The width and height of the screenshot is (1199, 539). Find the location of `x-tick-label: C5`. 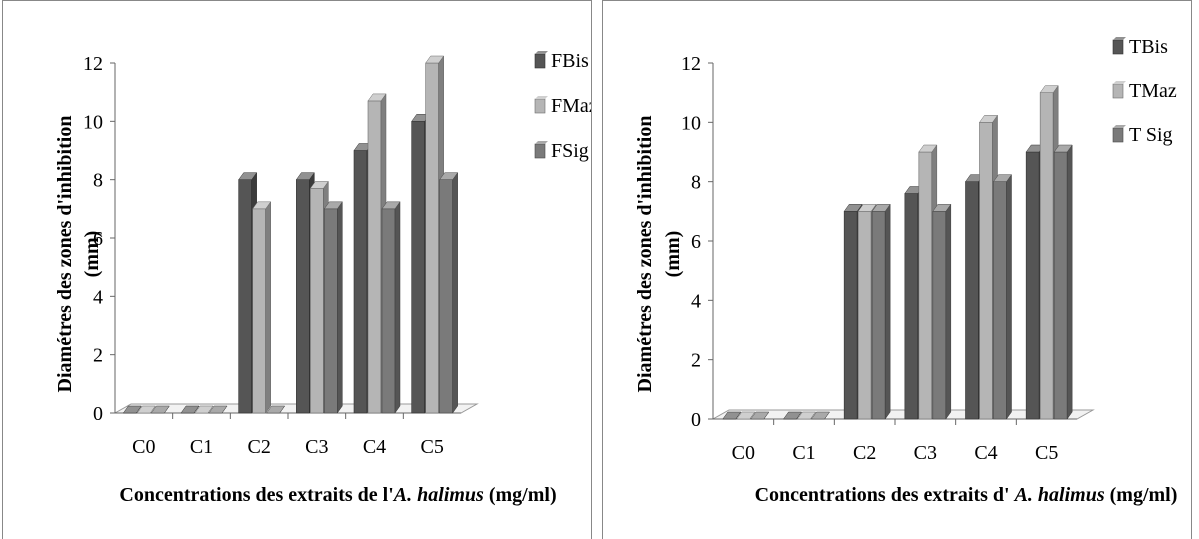

x-tick-label: C5 is located at coordinates (1046, 453).